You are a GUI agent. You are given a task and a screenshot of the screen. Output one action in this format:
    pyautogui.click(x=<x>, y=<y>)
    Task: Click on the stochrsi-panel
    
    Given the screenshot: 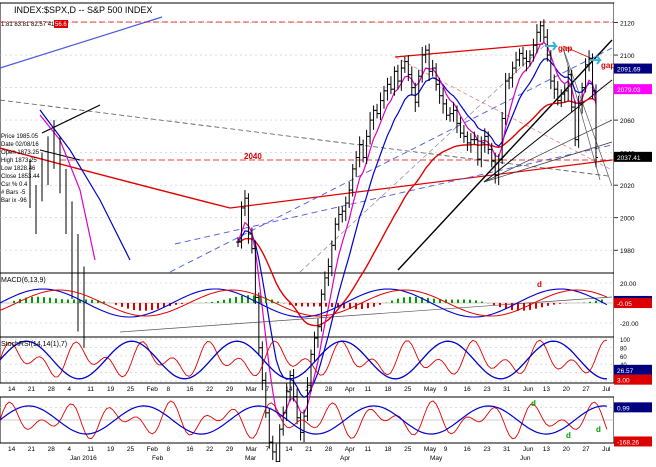 What is the action you would take?
    pyautogui.click(x=307, y=360)
    